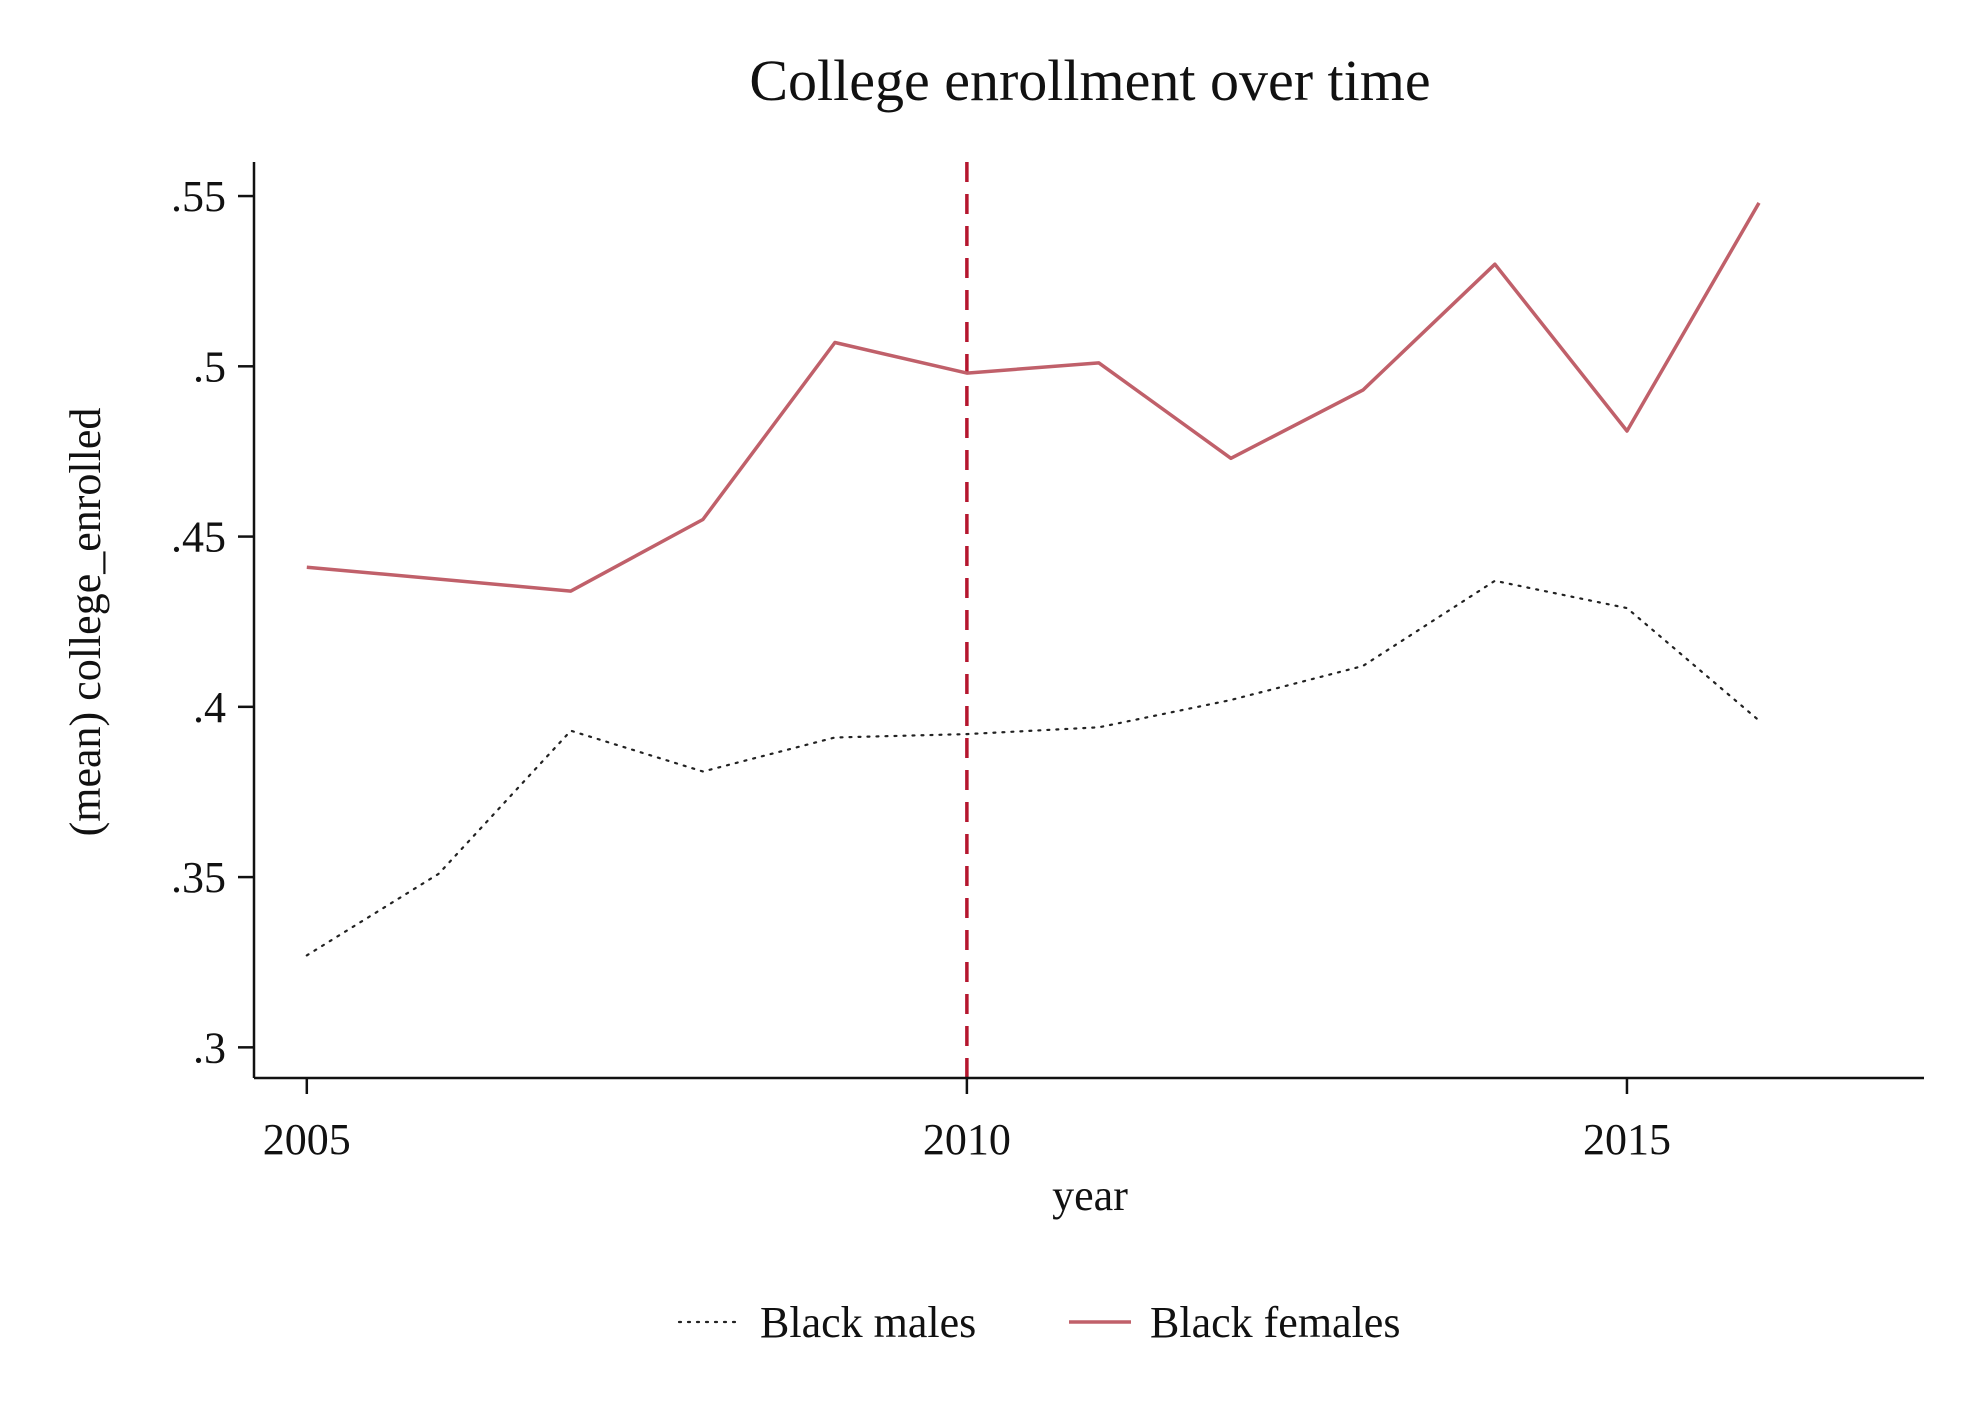  Describe the element at coordinates (209, 366) in the screenshot. I see `y-tick-label: .5` at that location.